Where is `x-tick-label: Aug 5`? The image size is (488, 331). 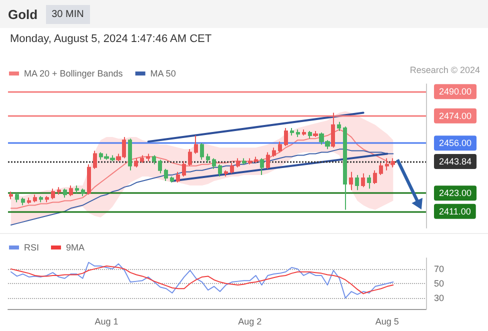 x-tick-label: Aug 5 is located at coordinates (387, 321).